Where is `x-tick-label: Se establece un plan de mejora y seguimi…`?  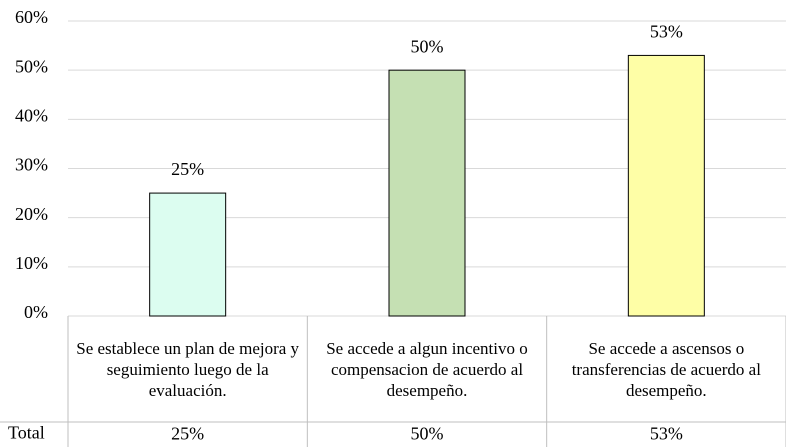
x-tick-label: Se establece un plan de mejora y seguimi… is located at coordinates (188, 369).